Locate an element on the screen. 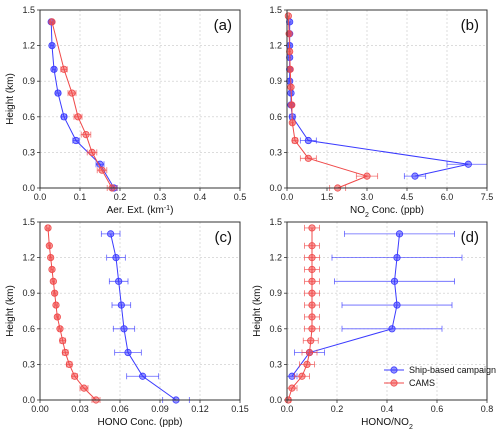 The image size is (500, 431). panel-label: (a) is located at coordinates (223, 25).